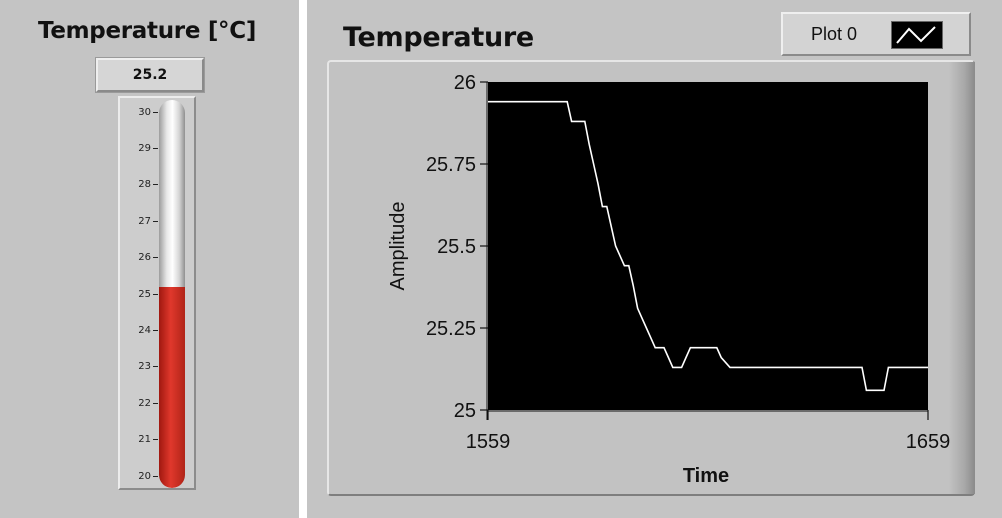 The image size is (1002, 518). What do you see at coordinates (917, 35) in the screenshot?
I see `legend-line-swatch-icon` at bounding box center [917, 35].